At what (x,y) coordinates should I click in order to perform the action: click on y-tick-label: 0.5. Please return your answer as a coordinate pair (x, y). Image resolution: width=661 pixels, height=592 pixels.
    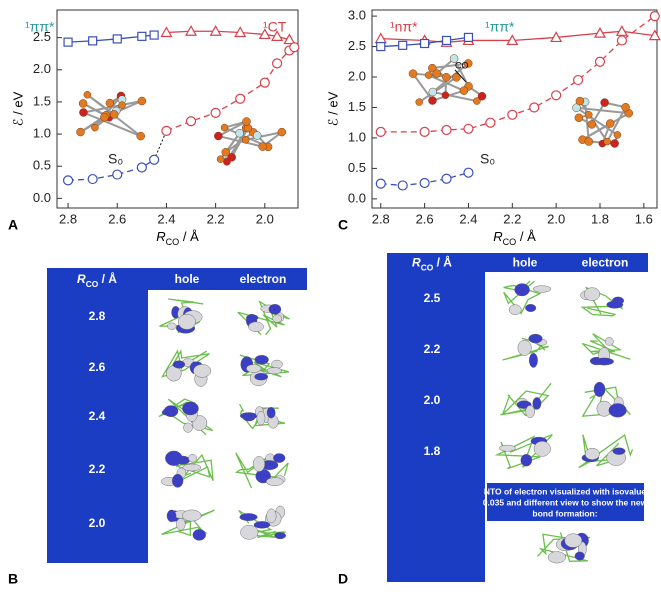
    Looking at the image, I should click on (42, 165).